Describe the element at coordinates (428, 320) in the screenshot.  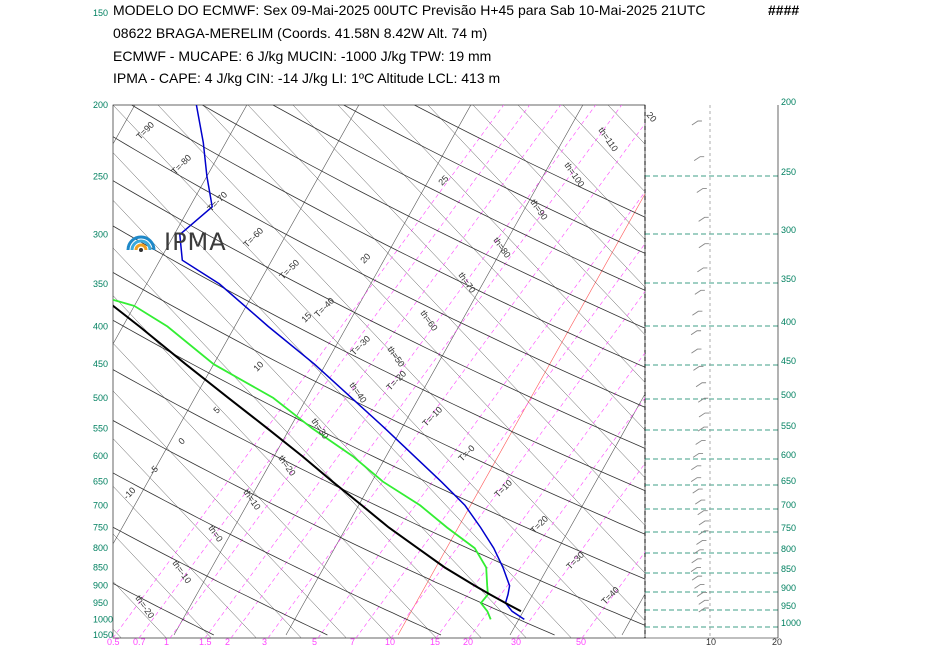
I see `dry-adiabat-label: th=60` at that location.